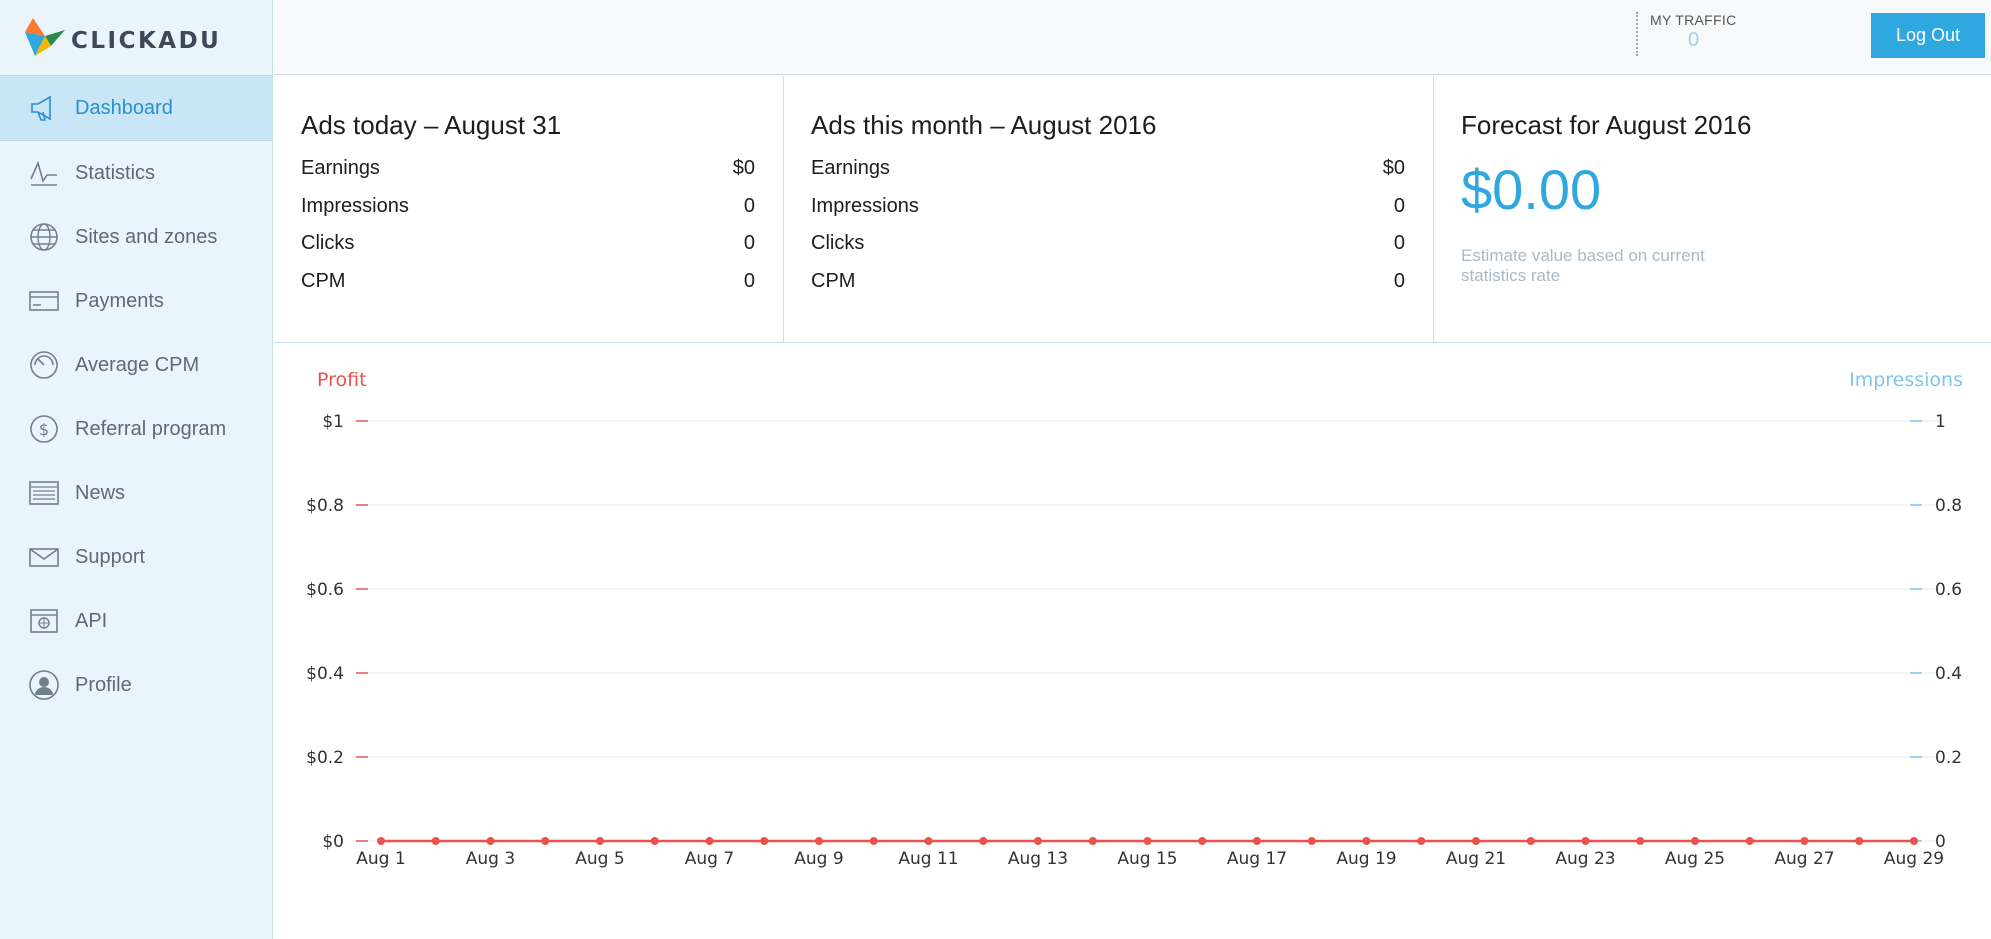  I want to click on x-tick-label: Aug 25, so click(1695, 859).